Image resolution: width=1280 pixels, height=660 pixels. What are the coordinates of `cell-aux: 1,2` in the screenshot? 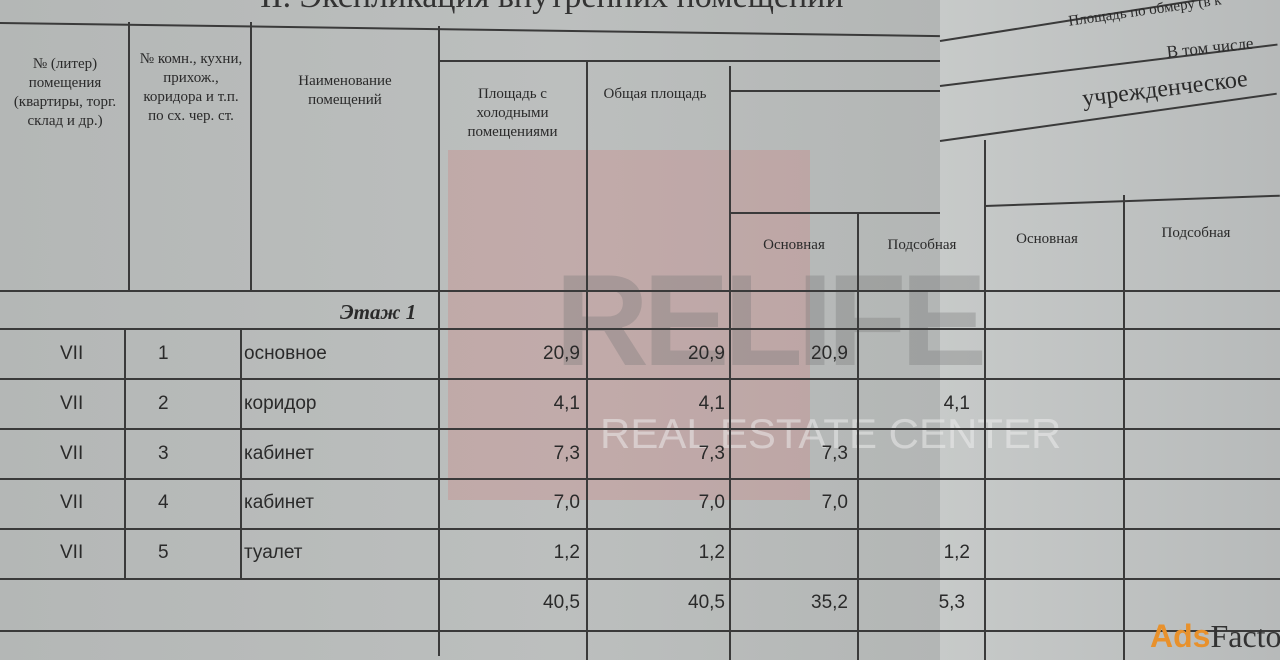 It's located at (956, 552).